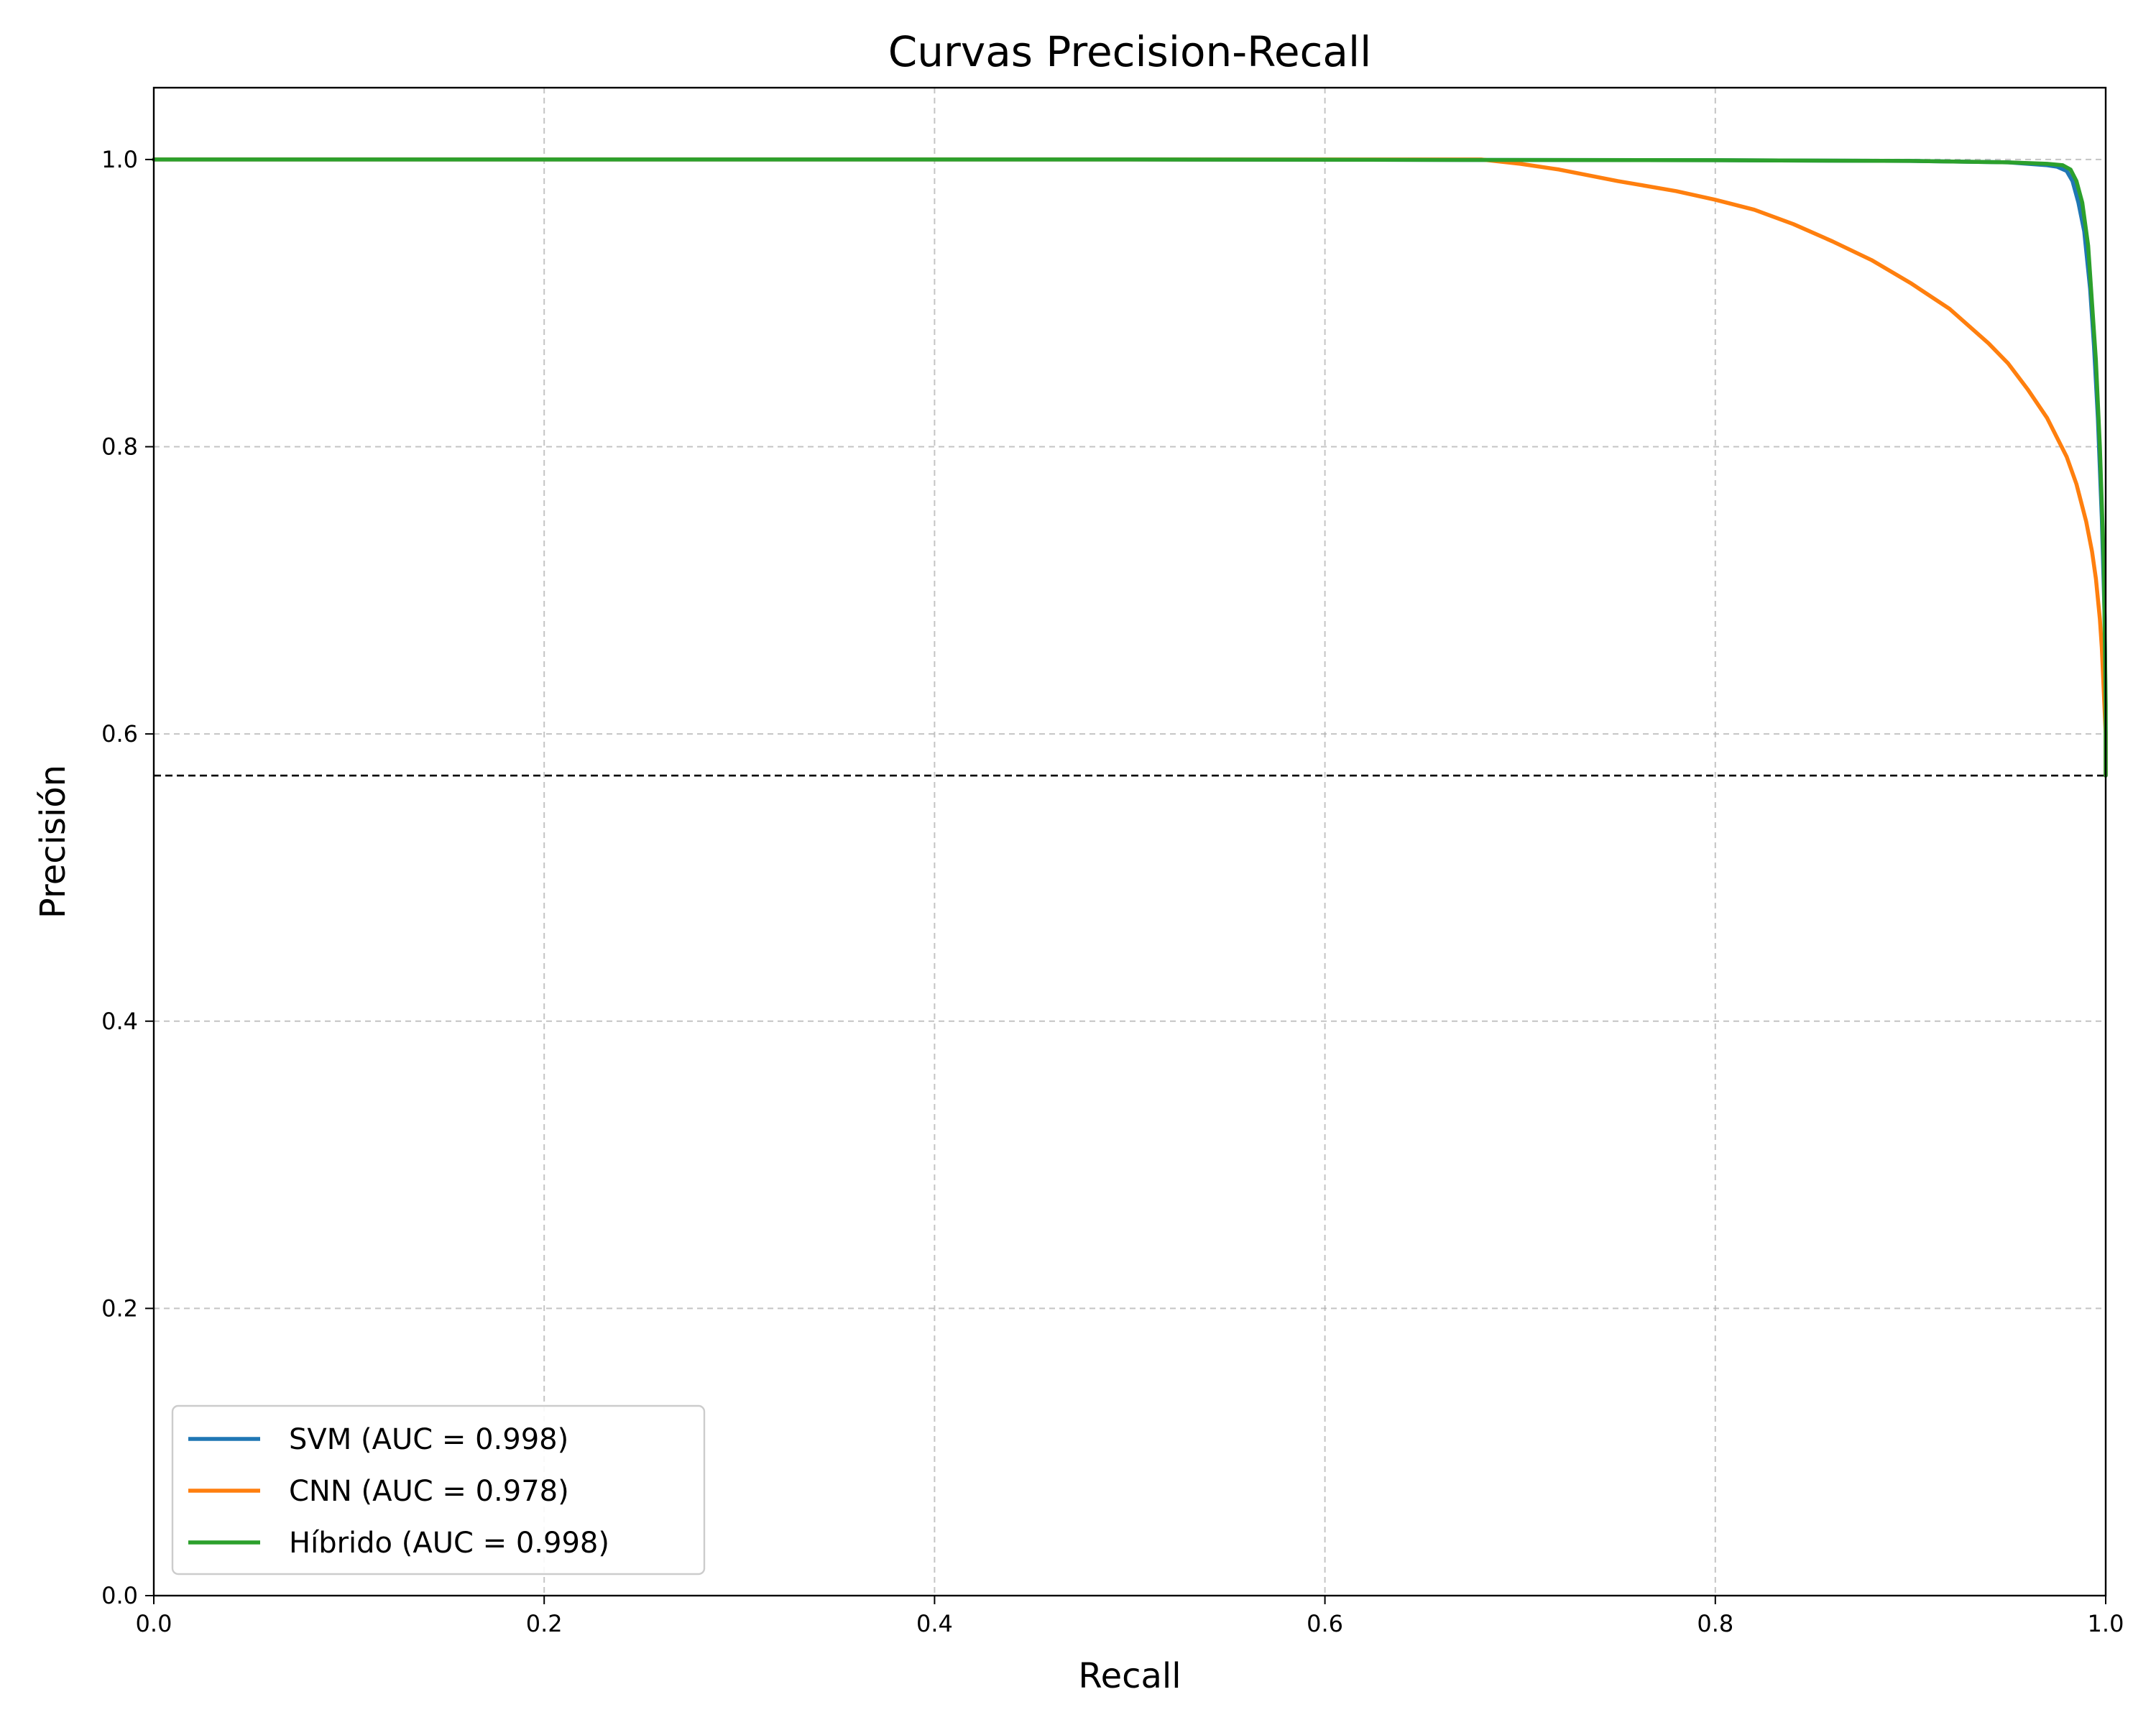 The image size is (2156, 1725). What do you see at coordinates (1325, 1623) in the screenshot?
I see `x-tick-label: 0.6` at bounding box center [1325, 1623].